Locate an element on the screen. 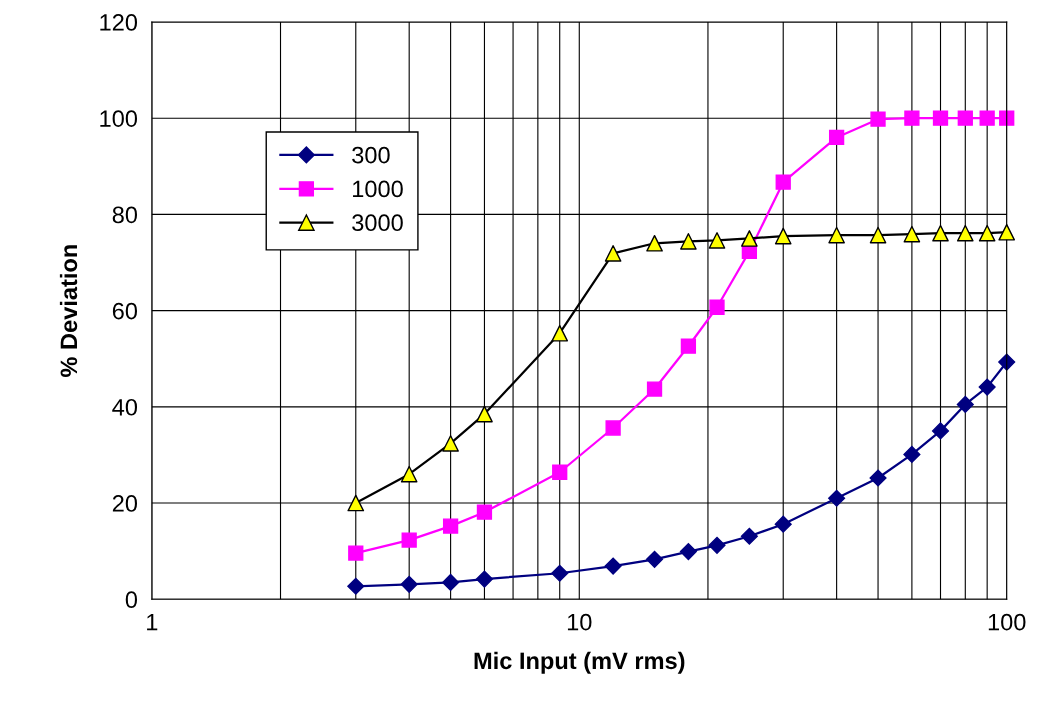 The image size is (1040, 710). y-tick-label: 80 is located at coordinates (125, 215).